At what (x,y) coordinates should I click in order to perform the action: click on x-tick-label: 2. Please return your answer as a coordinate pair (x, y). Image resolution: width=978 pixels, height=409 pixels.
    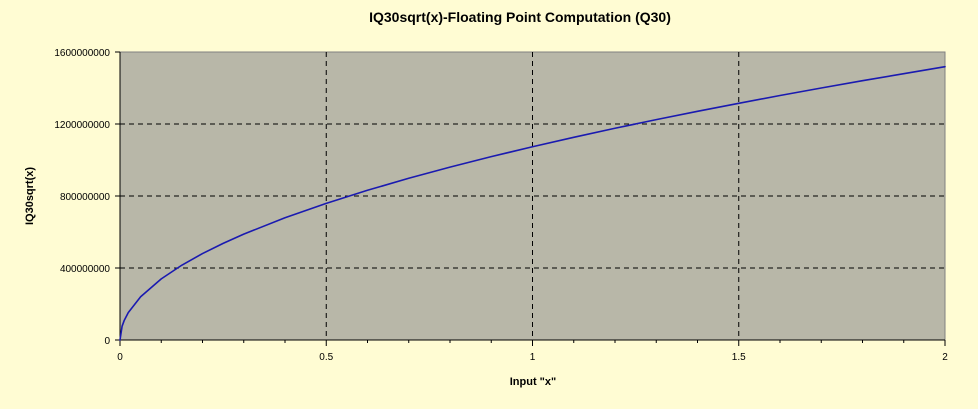
    Looking at the image, I should click on (945, 357).